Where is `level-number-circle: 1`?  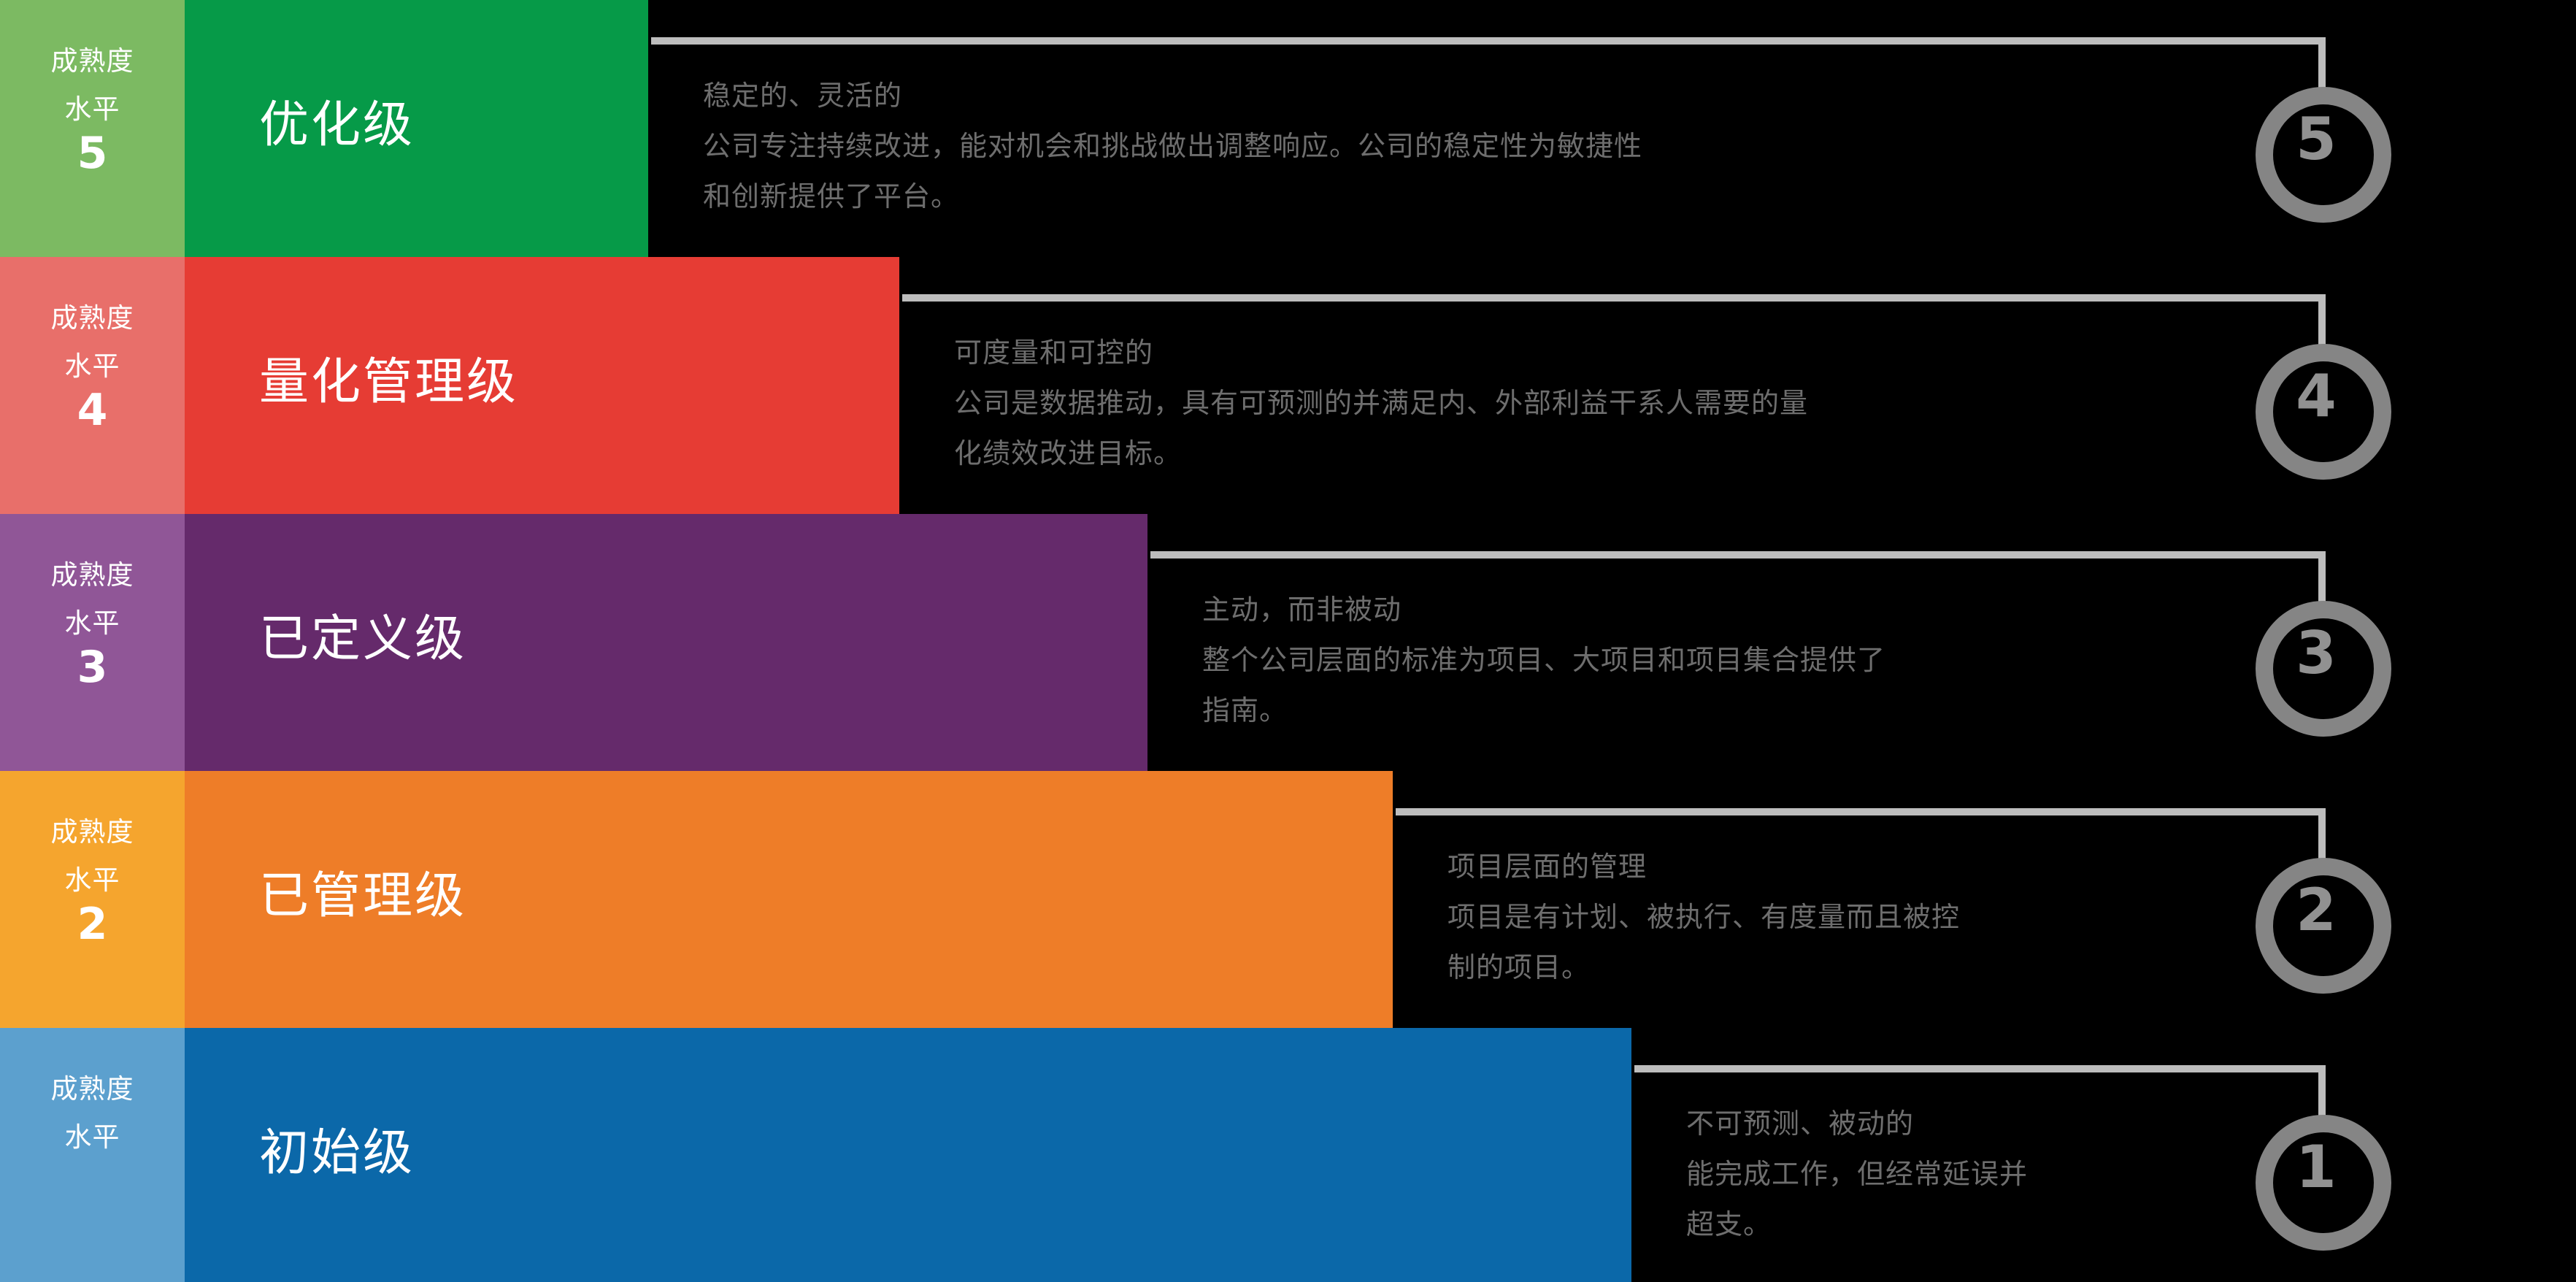 level-number-circle: 1 is located at coordinates (2323, 1183).